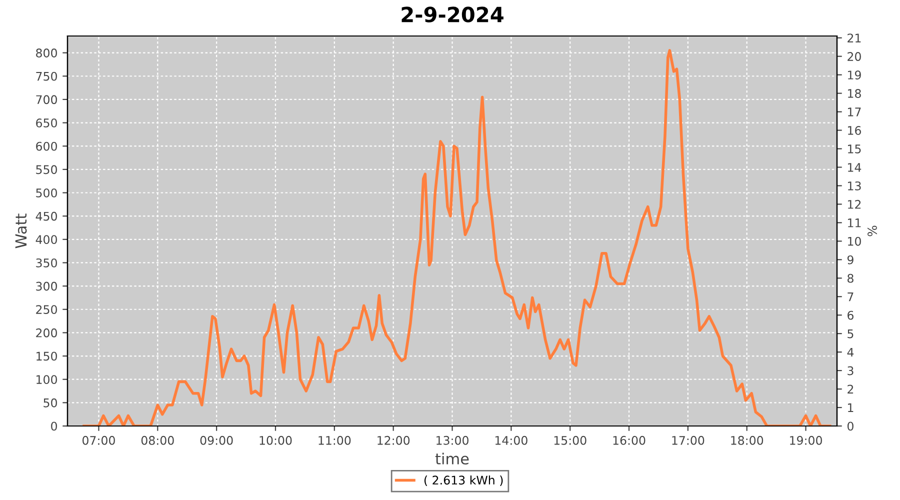 Image resolution: width=900 pixels, height=500 pixels. What do you see at coordinates (46, 76) in the screenshot?
I see `y-tick-label: 750` at bounding box center [46, 76].